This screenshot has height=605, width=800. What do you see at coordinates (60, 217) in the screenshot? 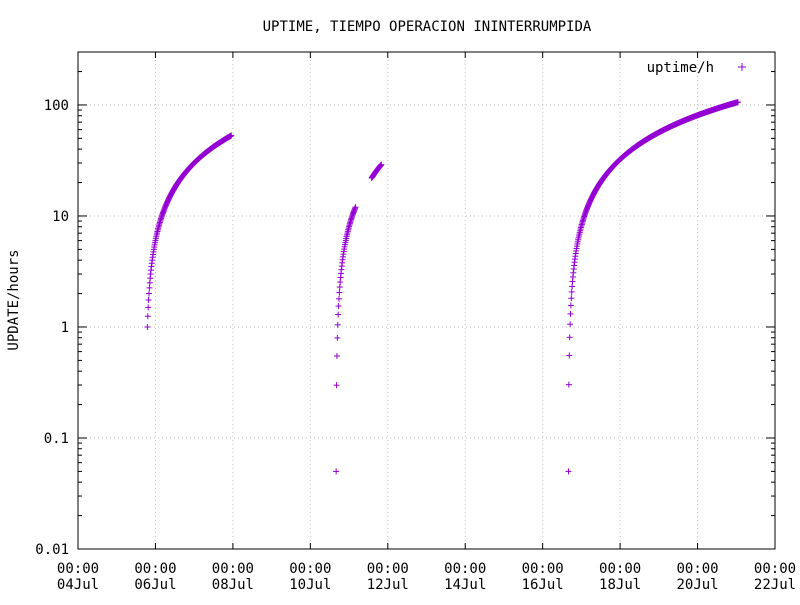
I see `y-tick-label: 10` at bounding box center [60, 217].